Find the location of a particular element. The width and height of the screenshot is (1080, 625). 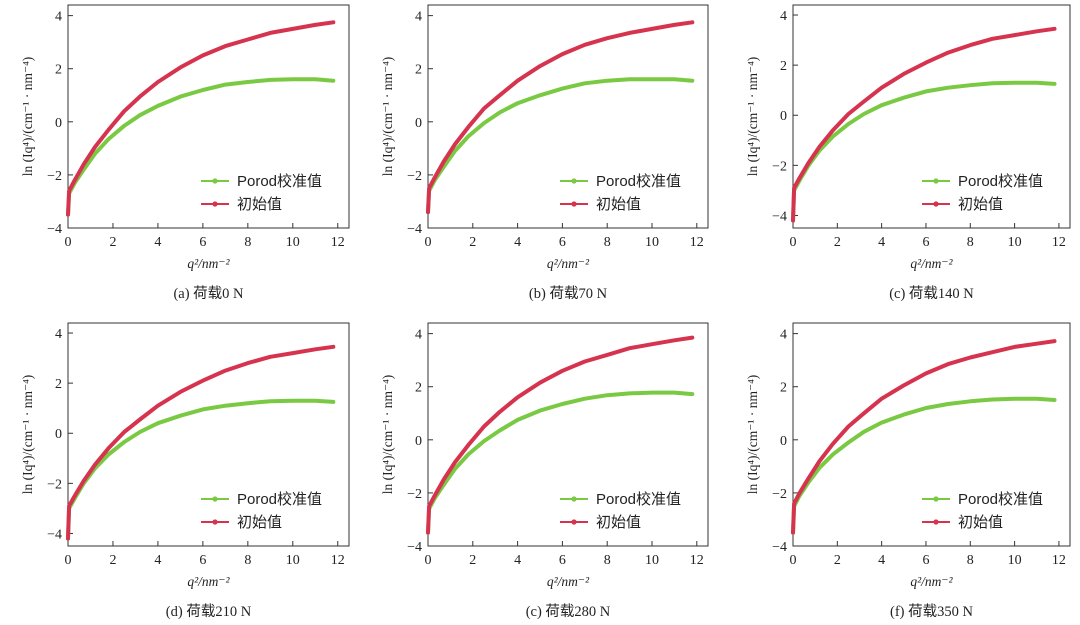

panel-caption: (c) 荷载140 N is located at coordinates (931, 293).